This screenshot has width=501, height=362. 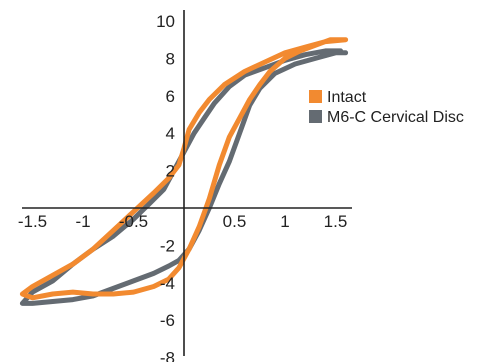 I want to click on y-tick-label: 2, so click(x=170, y=171).